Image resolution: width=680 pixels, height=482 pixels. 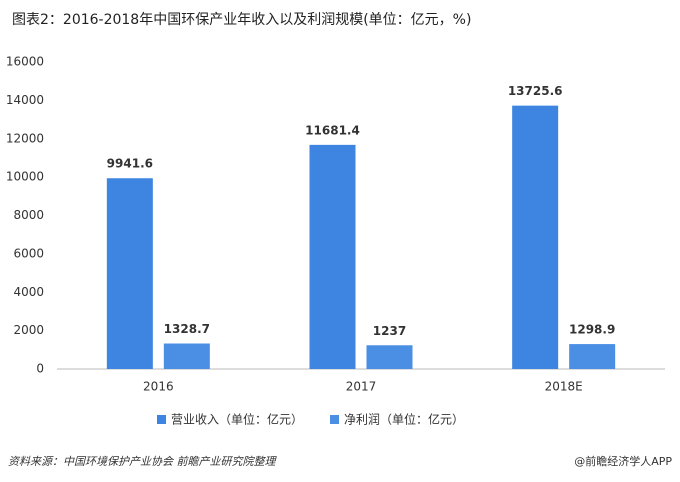 I want to click on y-tick-label: 14000, so click(x=25, y=100).